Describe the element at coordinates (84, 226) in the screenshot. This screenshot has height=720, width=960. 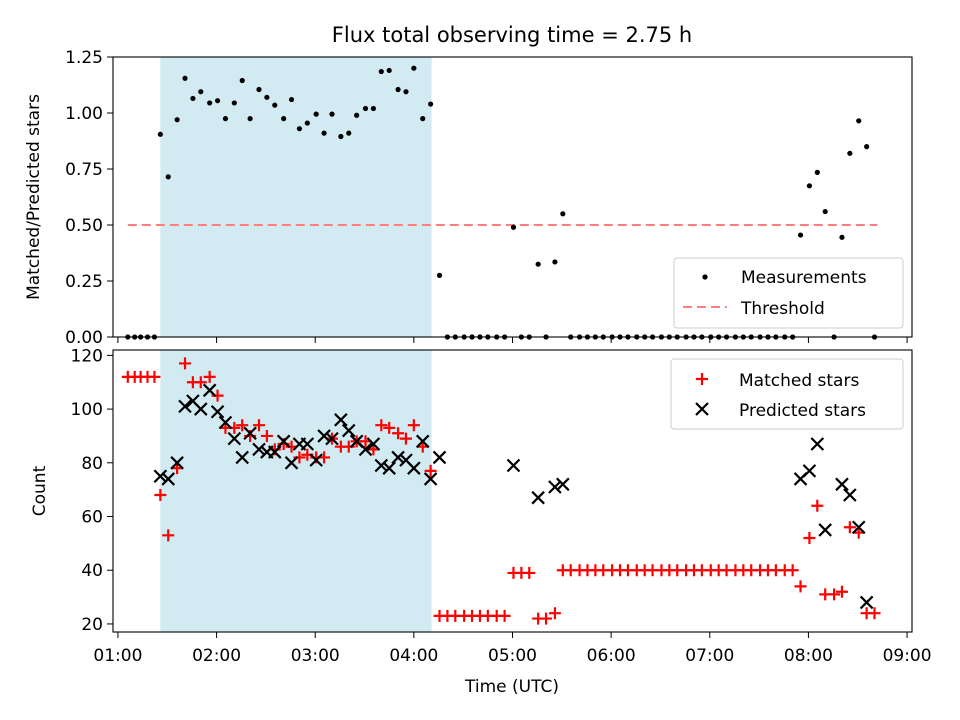
I see `ratio-y-tick-label: 0.50` at that location.